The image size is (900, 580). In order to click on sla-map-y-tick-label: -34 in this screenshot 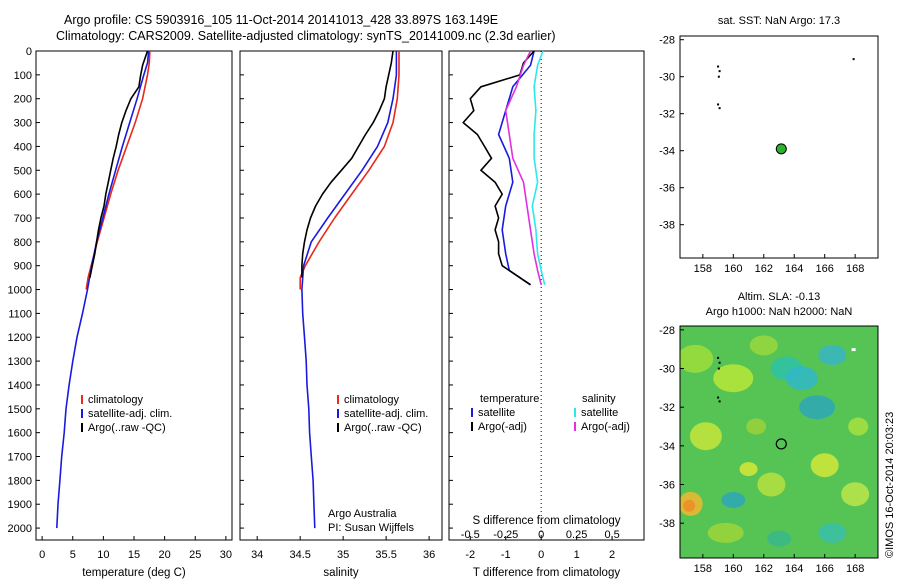, I will do `click(667, 447)`.